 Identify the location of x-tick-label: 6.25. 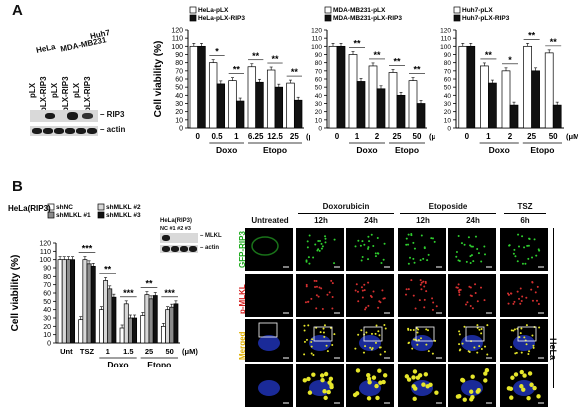
(256, 136).